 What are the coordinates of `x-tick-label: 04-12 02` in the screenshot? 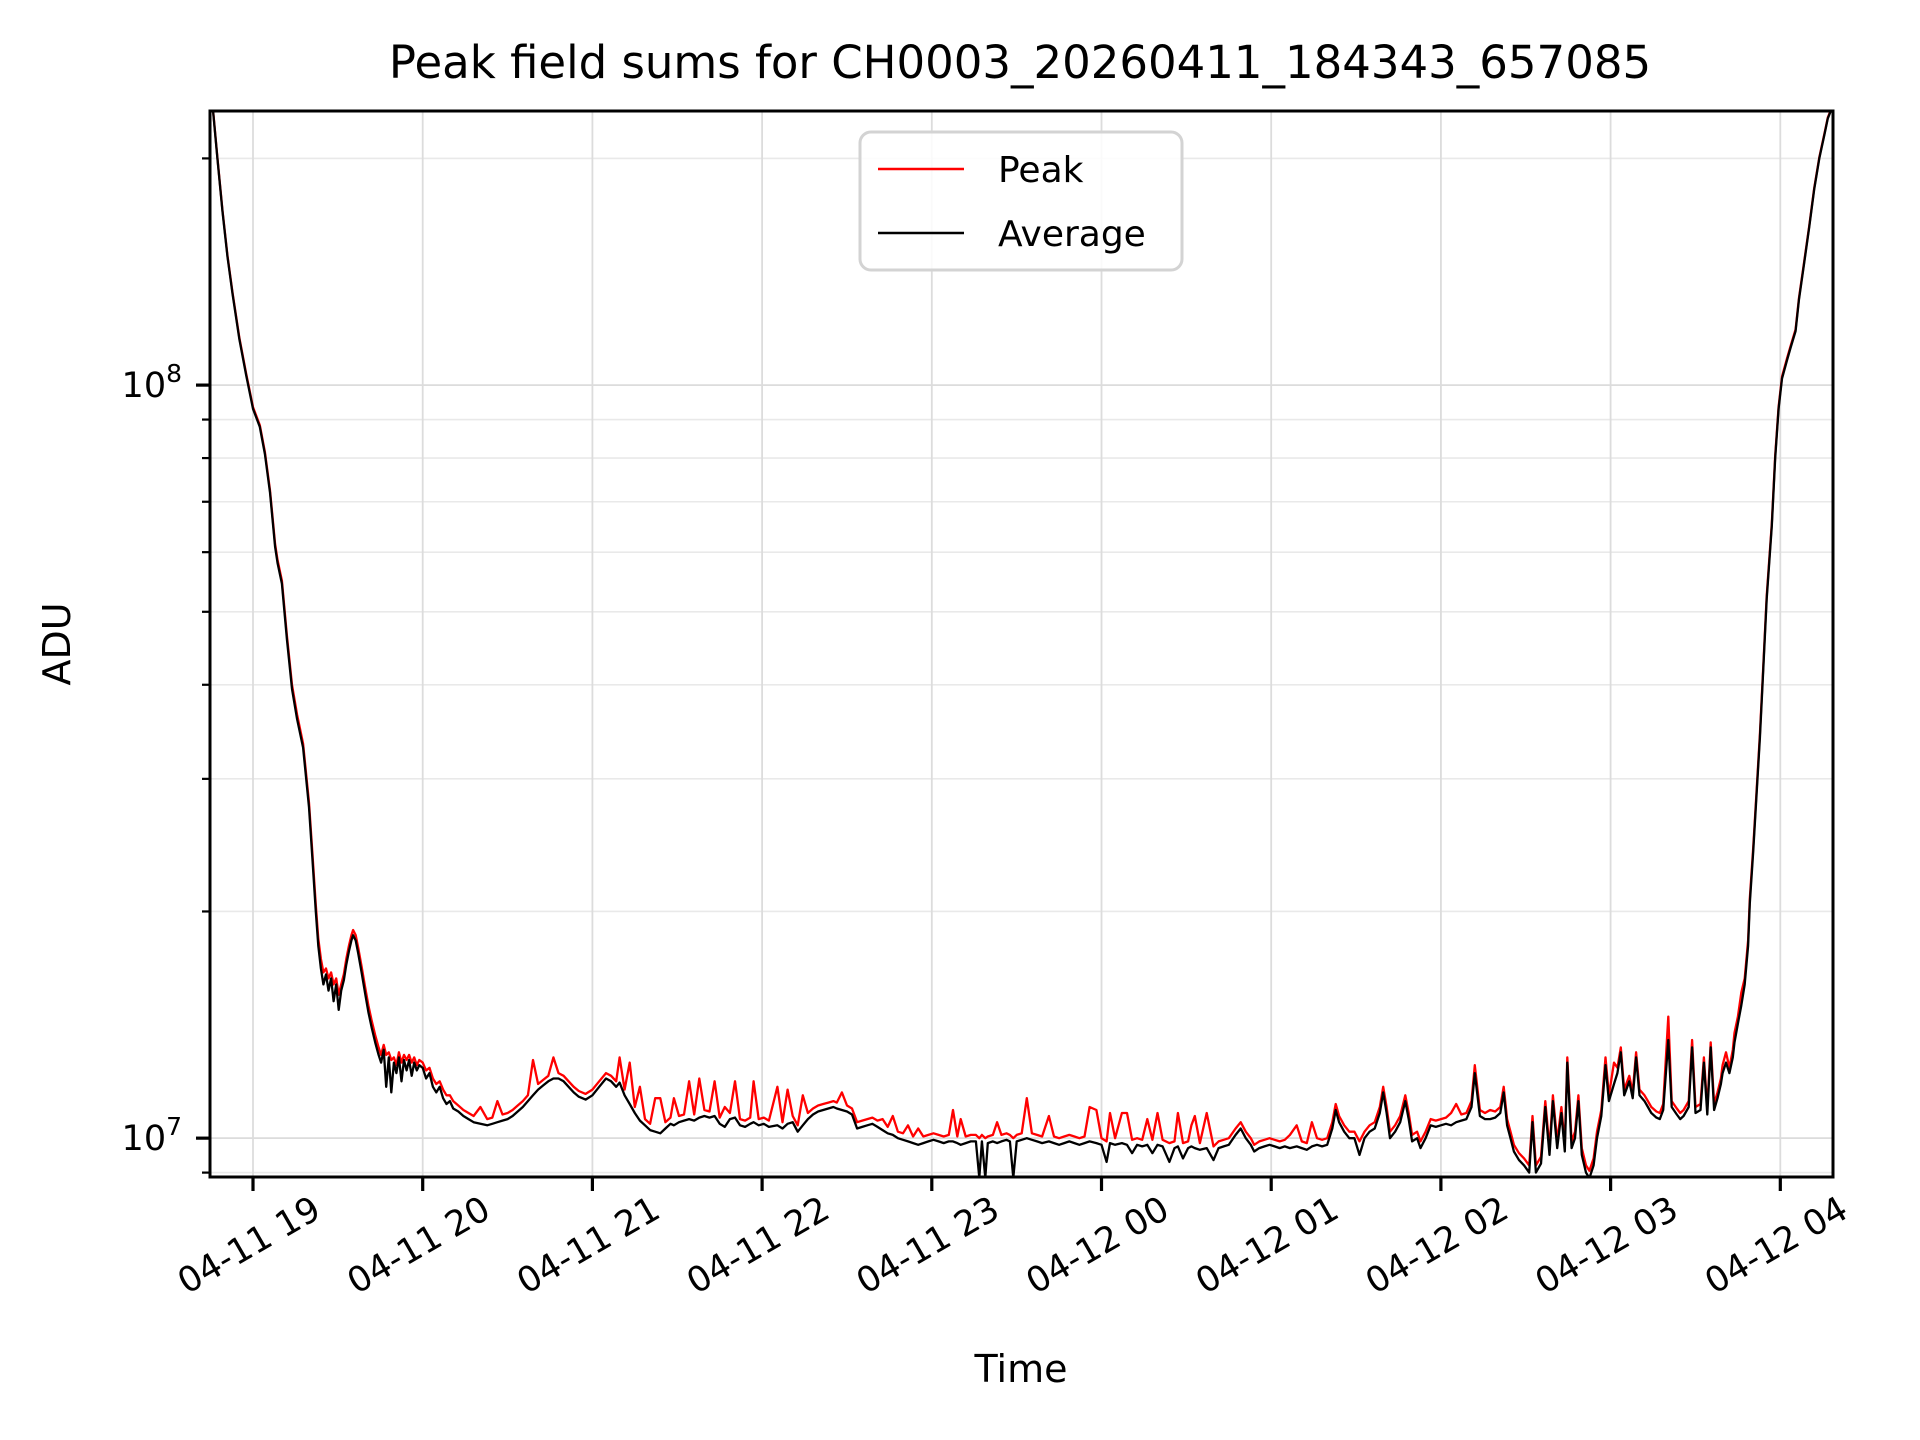 It's located at (1437, 1245).